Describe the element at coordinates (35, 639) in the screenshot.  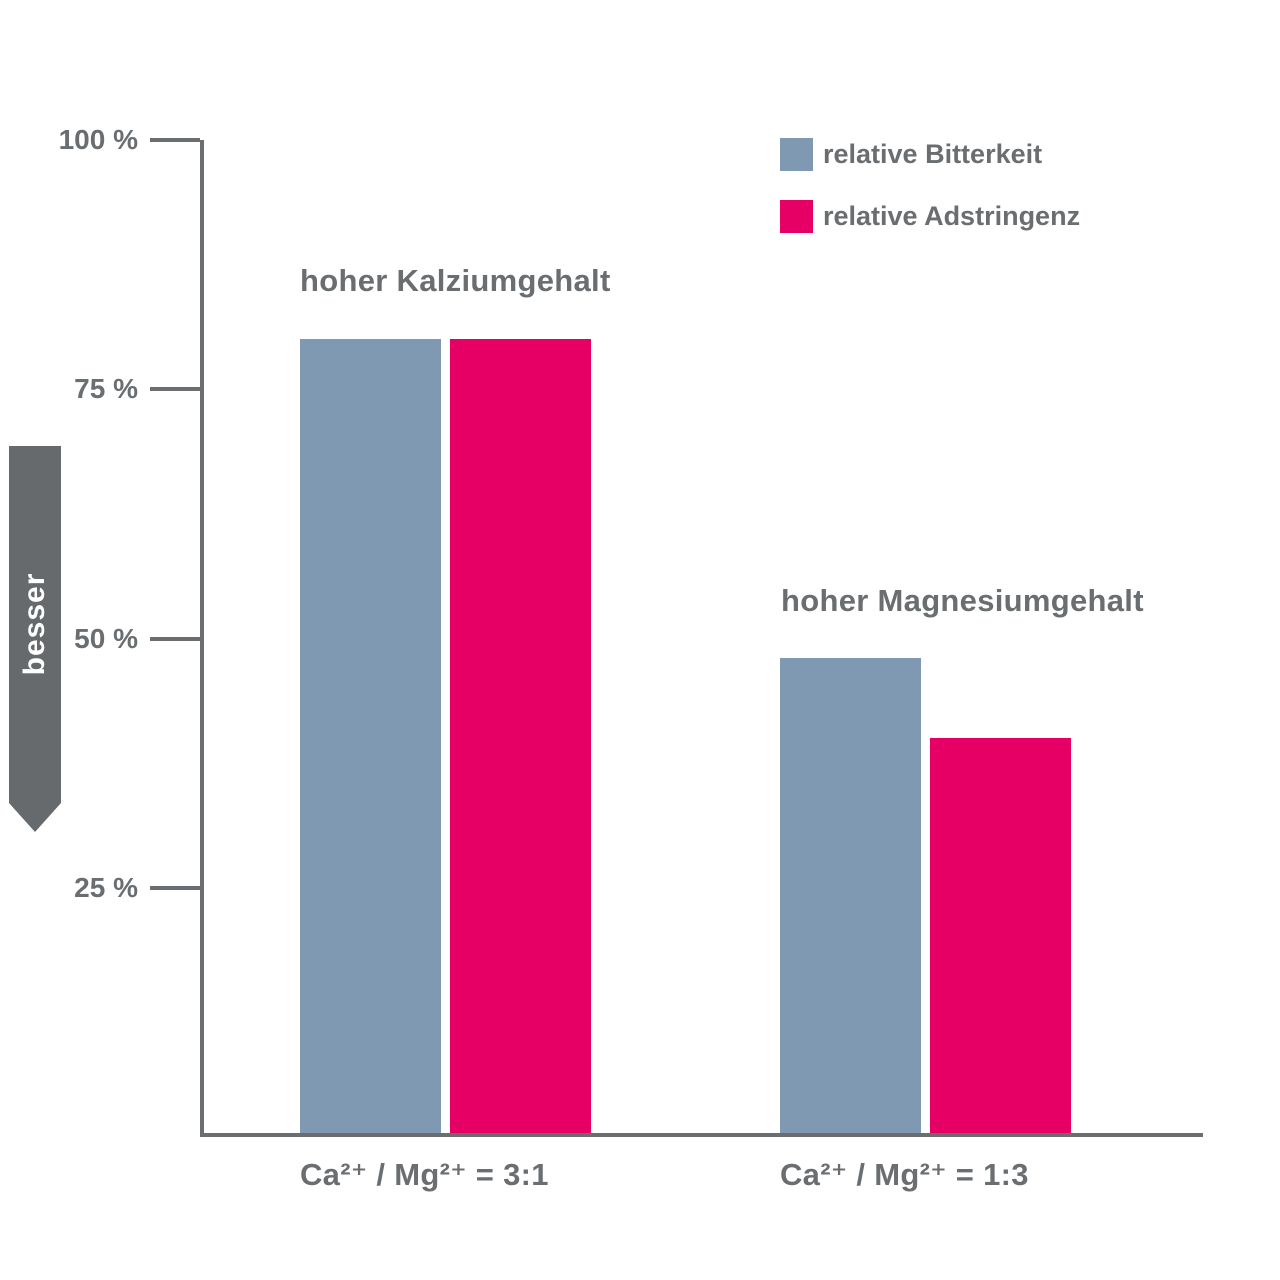
I see `besser-arrow-icon: besser` at that location.